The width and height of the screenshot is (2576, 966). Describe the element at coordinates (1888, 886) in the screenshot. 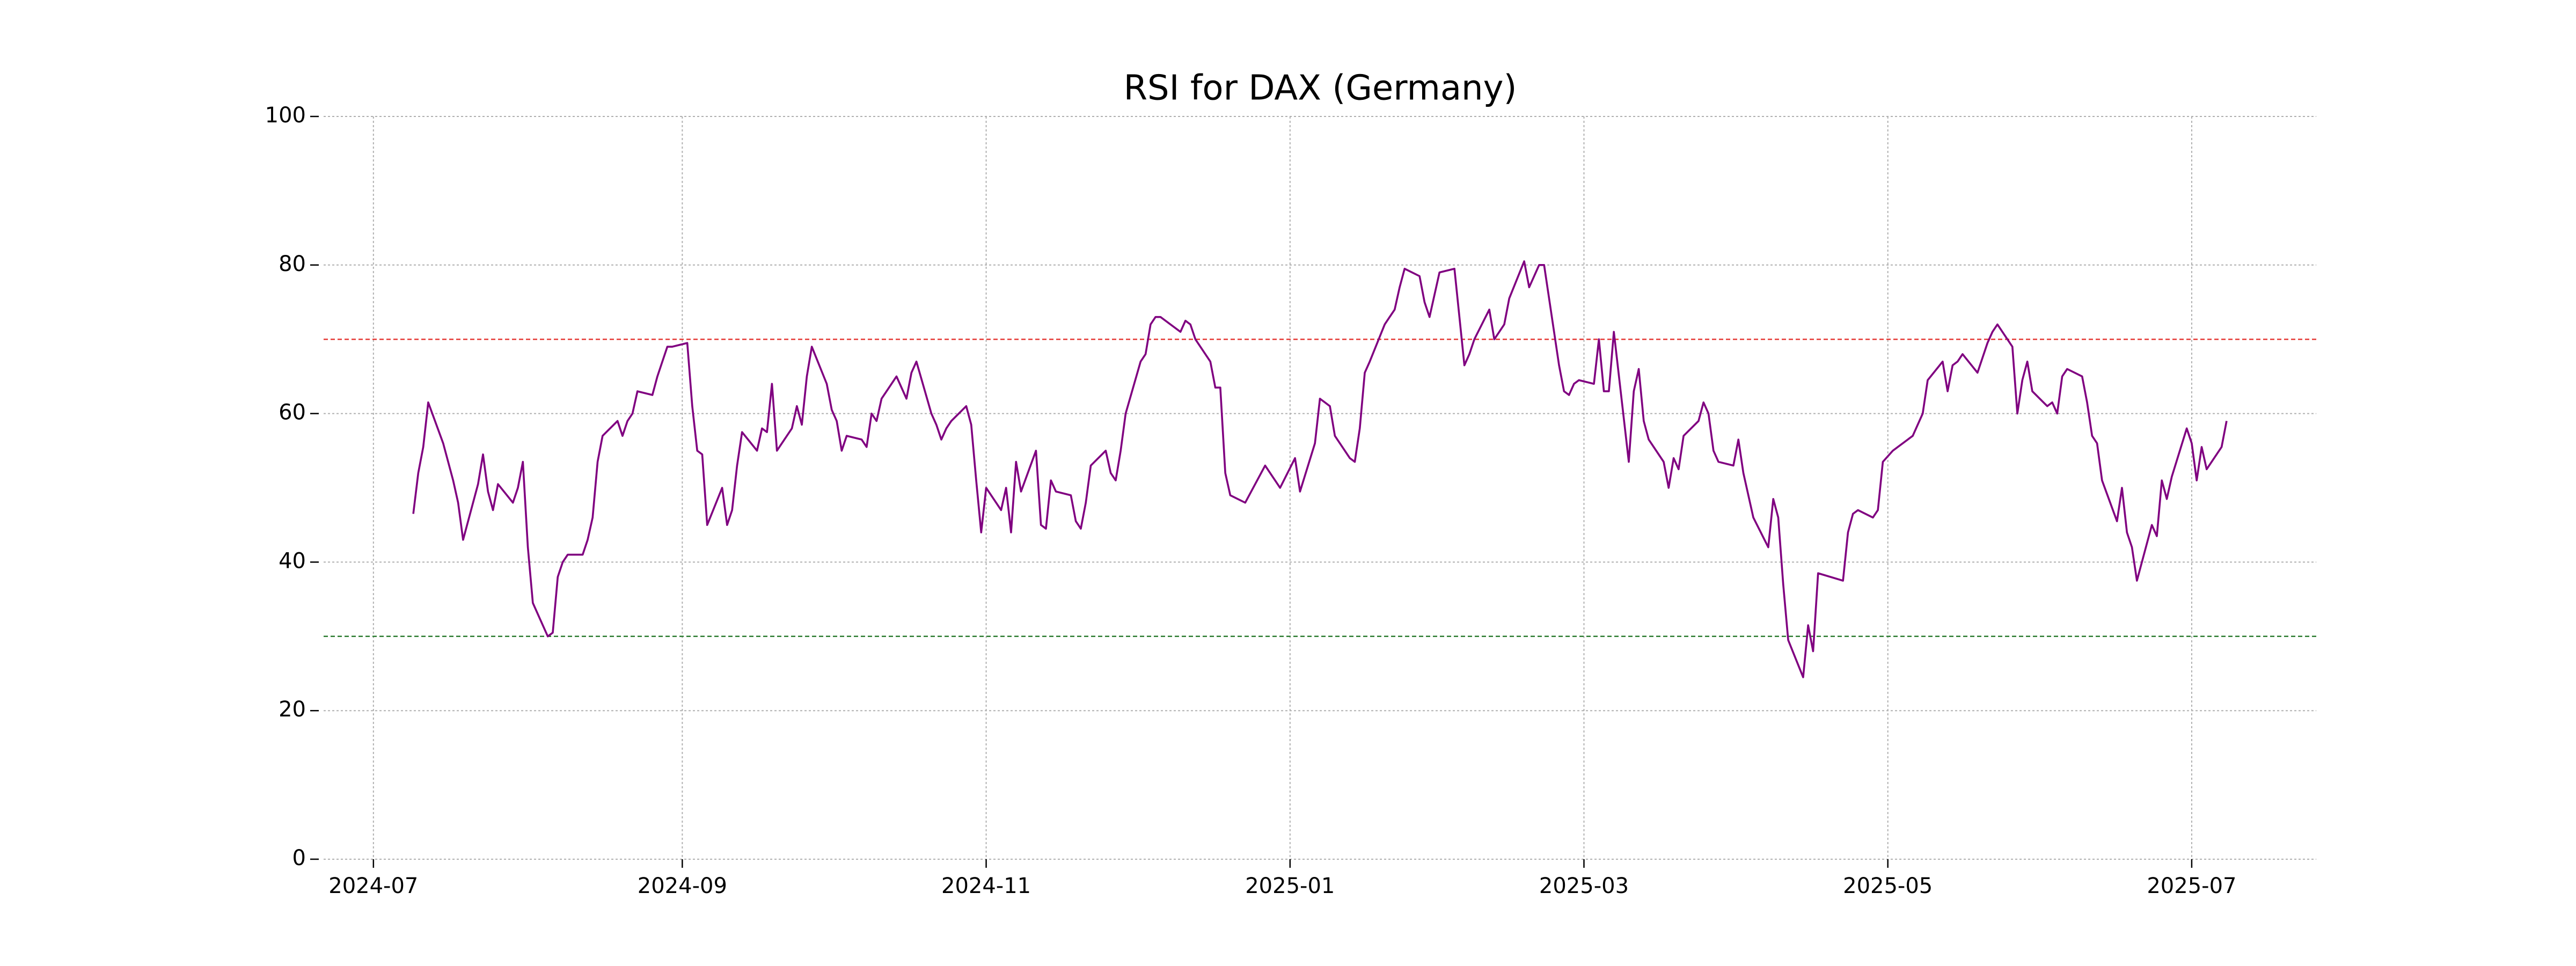

I see `x-tick-label: 2025-05` at that location.